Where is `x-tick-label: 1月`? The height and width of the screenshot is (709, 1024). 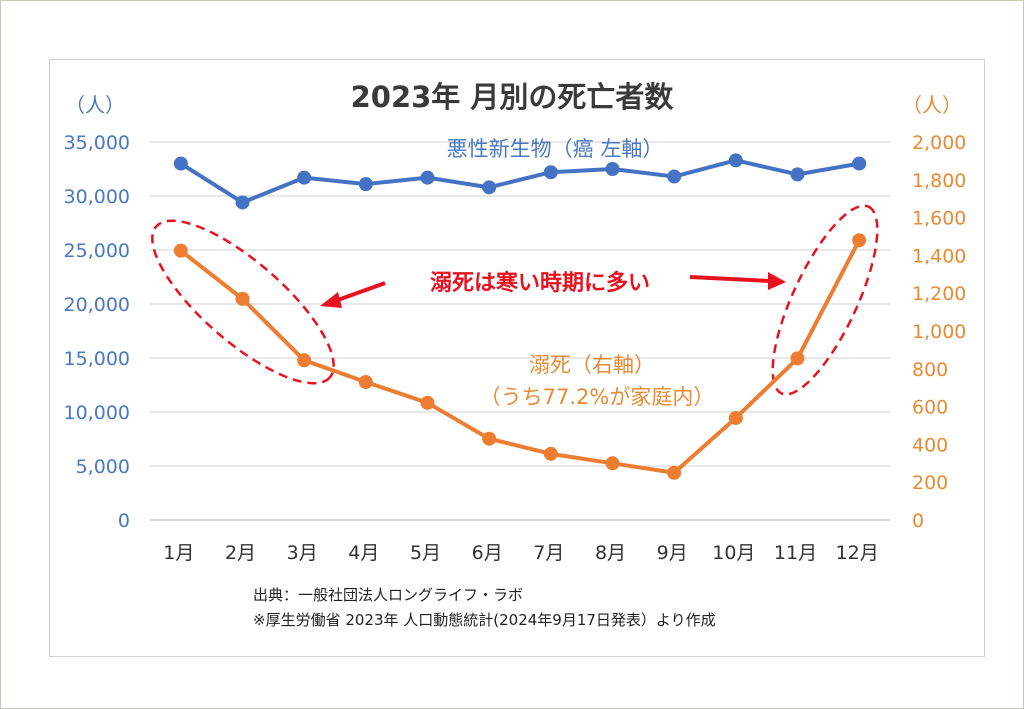
x-tick-label: 1月 is located at coordinates (178, 553).